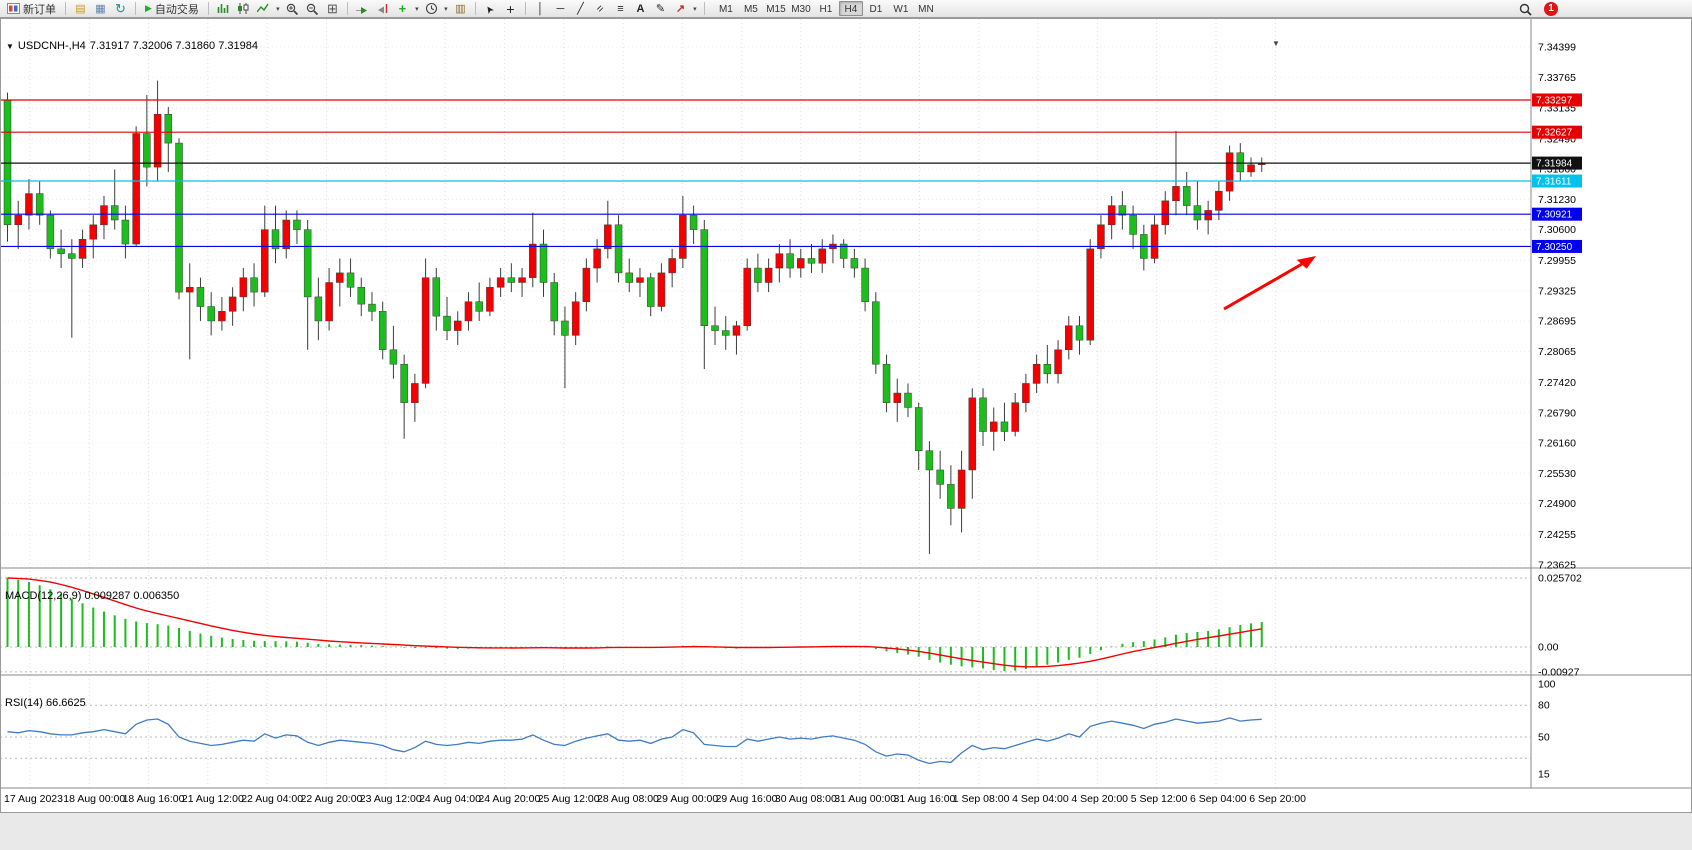 This screenshot has height=850, width=1692. I want to click on notification-badge: 1, so click(1551, 9).